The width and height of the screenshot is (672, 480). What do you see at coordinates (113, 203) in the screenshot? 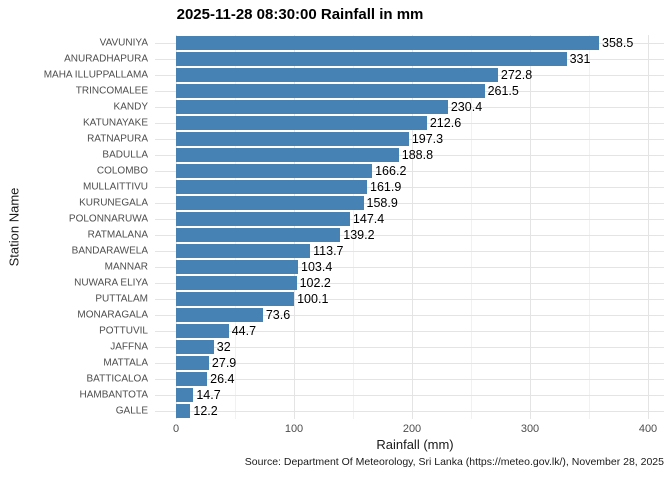
I see `y-tick-label: KURUNEGALA` at bounding box center [113, 203].